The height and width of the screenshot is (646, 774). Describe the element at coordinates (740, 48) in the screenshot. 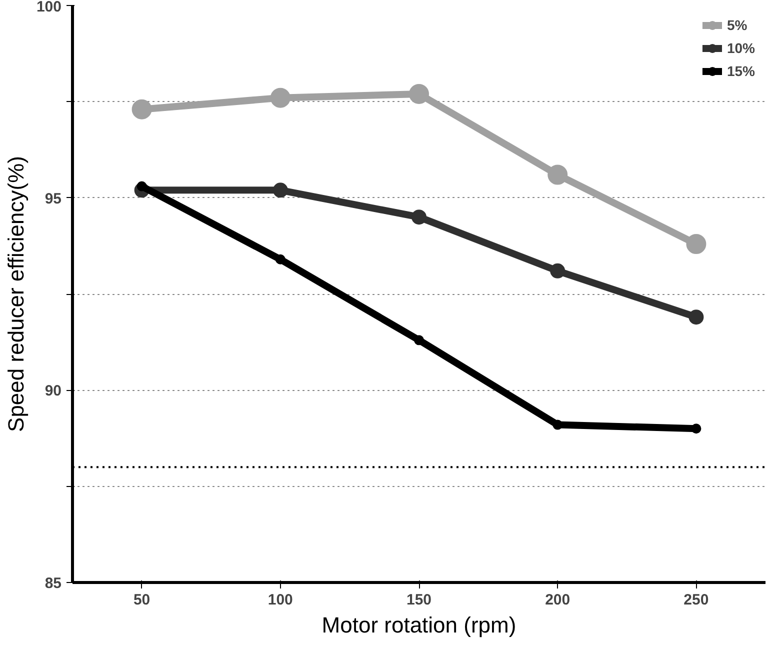

I see `legend-label: 10%` at that location.